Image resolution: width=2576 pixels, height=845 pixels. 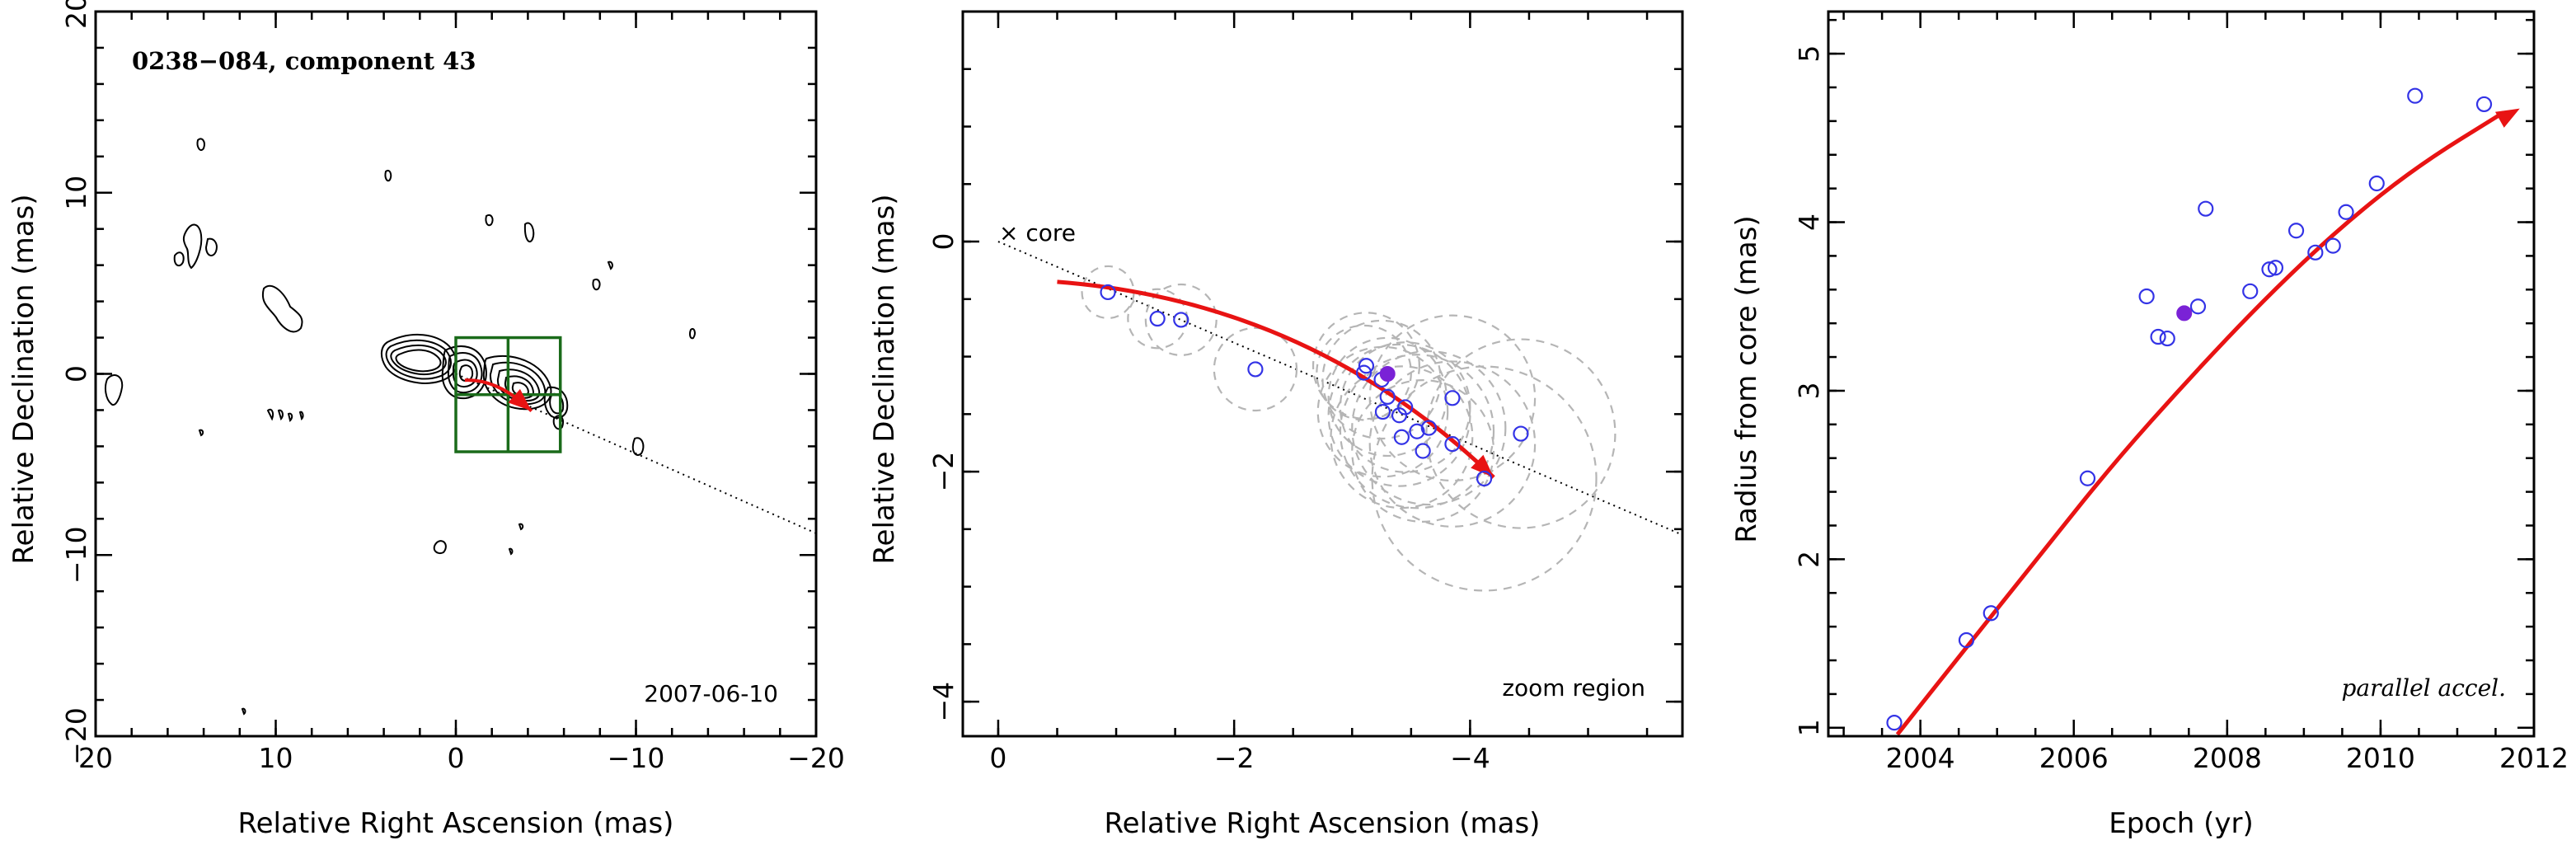 What do you see at coordinates (2534, 758) in the screenshot?
I see `x-tick-label: 2012` at bounding box center [2534, 758].